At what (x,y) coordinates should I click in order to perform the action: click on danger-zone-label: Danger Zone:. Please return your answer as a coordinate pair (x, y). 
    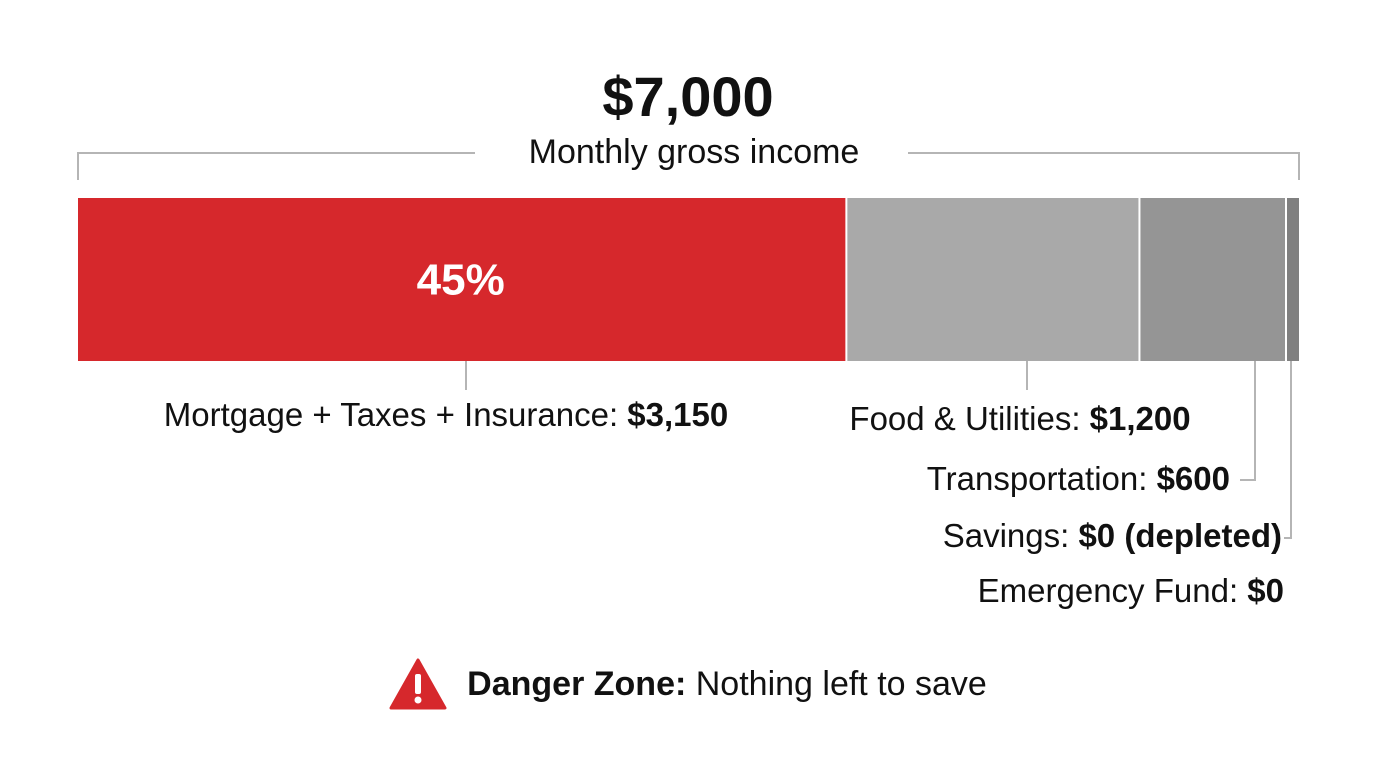
    Looking at the image, I should click on (577, 683).